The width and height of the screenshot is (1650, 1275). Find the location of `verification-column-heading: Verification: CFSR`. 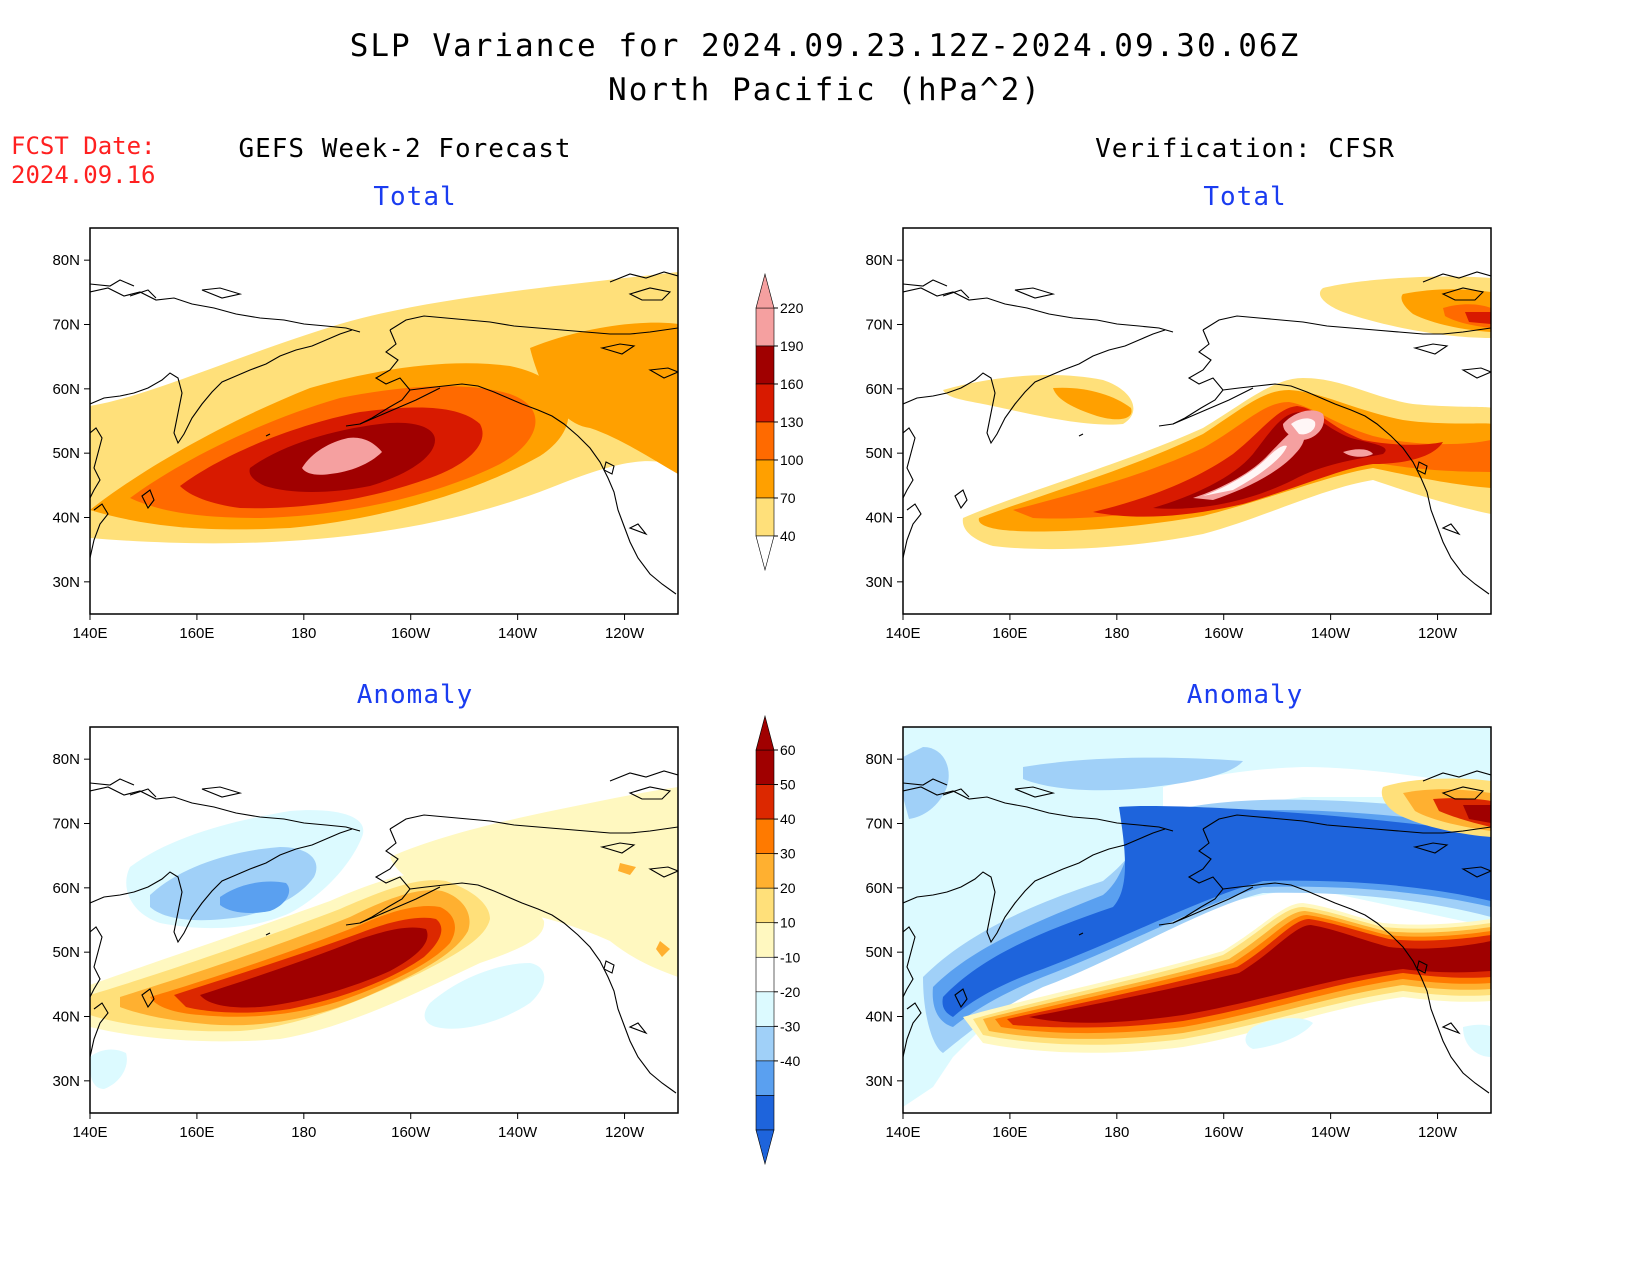

verification-column-heading: Verification: CFSR is located at coordinates (1245, 149).